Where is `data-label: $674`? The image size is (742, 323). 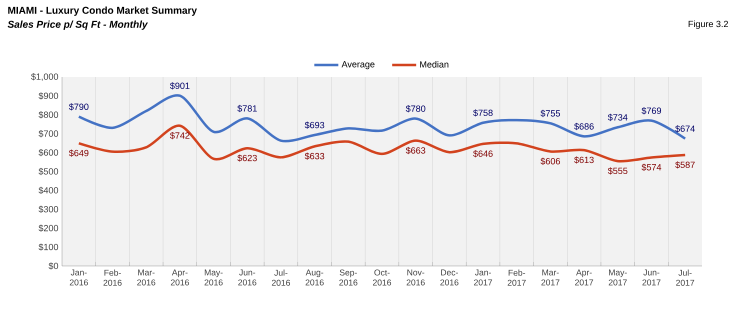
data-label: $674 is located at coordinates (685, 128).